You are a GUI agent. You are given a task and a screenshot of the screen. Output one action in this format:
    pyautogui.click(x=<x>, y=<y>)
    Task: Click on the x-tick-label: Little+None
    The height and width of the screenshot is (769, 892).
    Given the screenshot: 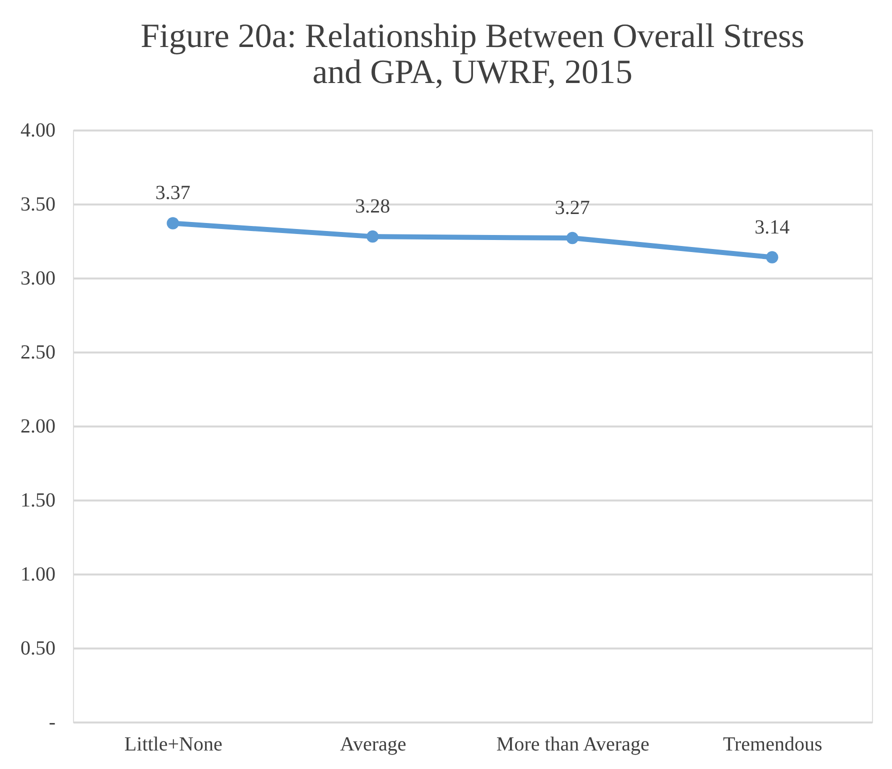 What is the action you would take?
    pyautogui.click(x=173, y=745)
    